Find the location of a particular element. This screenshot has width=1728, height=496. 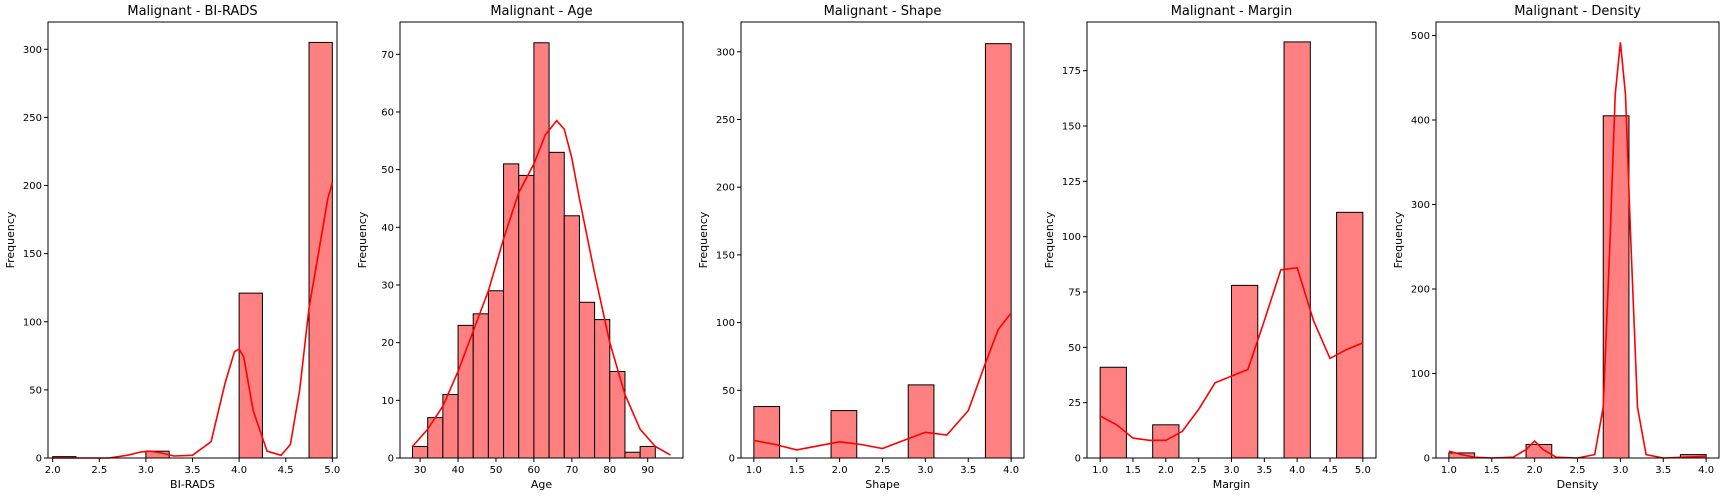

chart2-ytick-label-6: 60 is located at coordinates (387, 112).